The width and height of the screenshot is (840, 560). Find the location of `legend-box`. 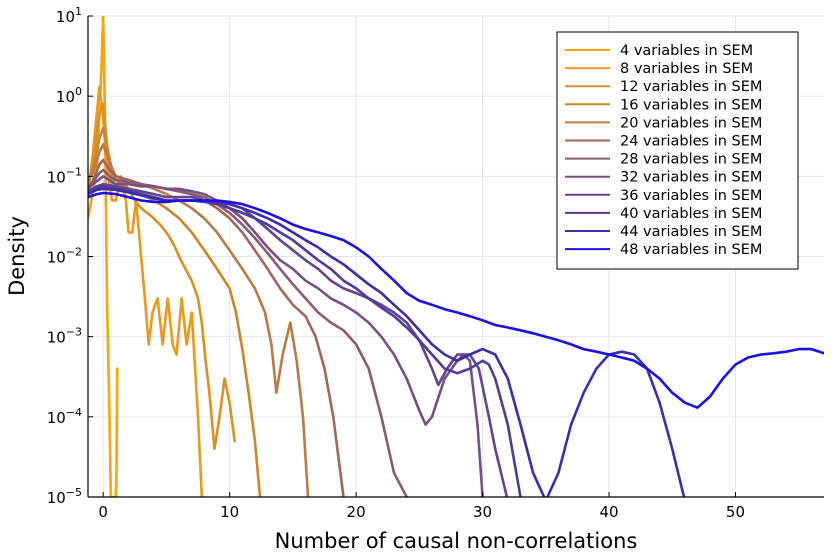

legend-box is located at coordinates (677, 150).